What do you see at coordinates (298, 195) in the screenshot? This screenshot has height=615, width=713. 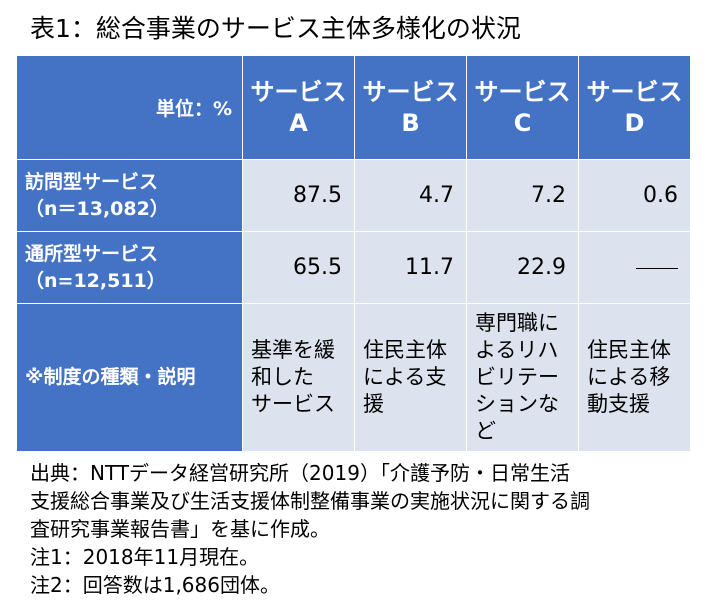 I see `value-cell: 87.5` at bounding box center [298, 195].